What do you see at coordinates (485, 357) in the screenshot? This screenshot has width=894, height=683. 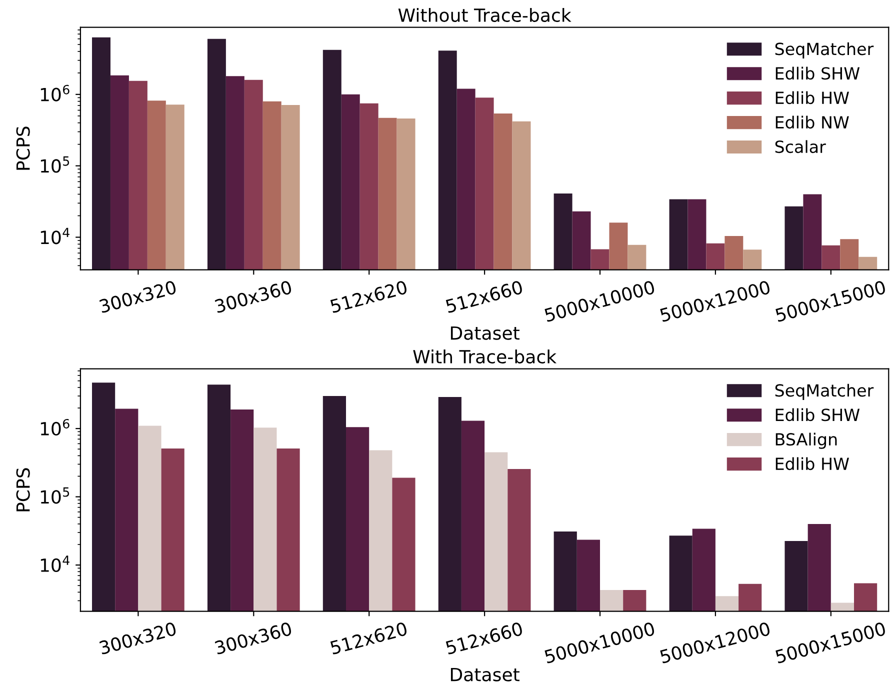 I see `chart-title: With Trace-back` at bounding box center [485, 357].